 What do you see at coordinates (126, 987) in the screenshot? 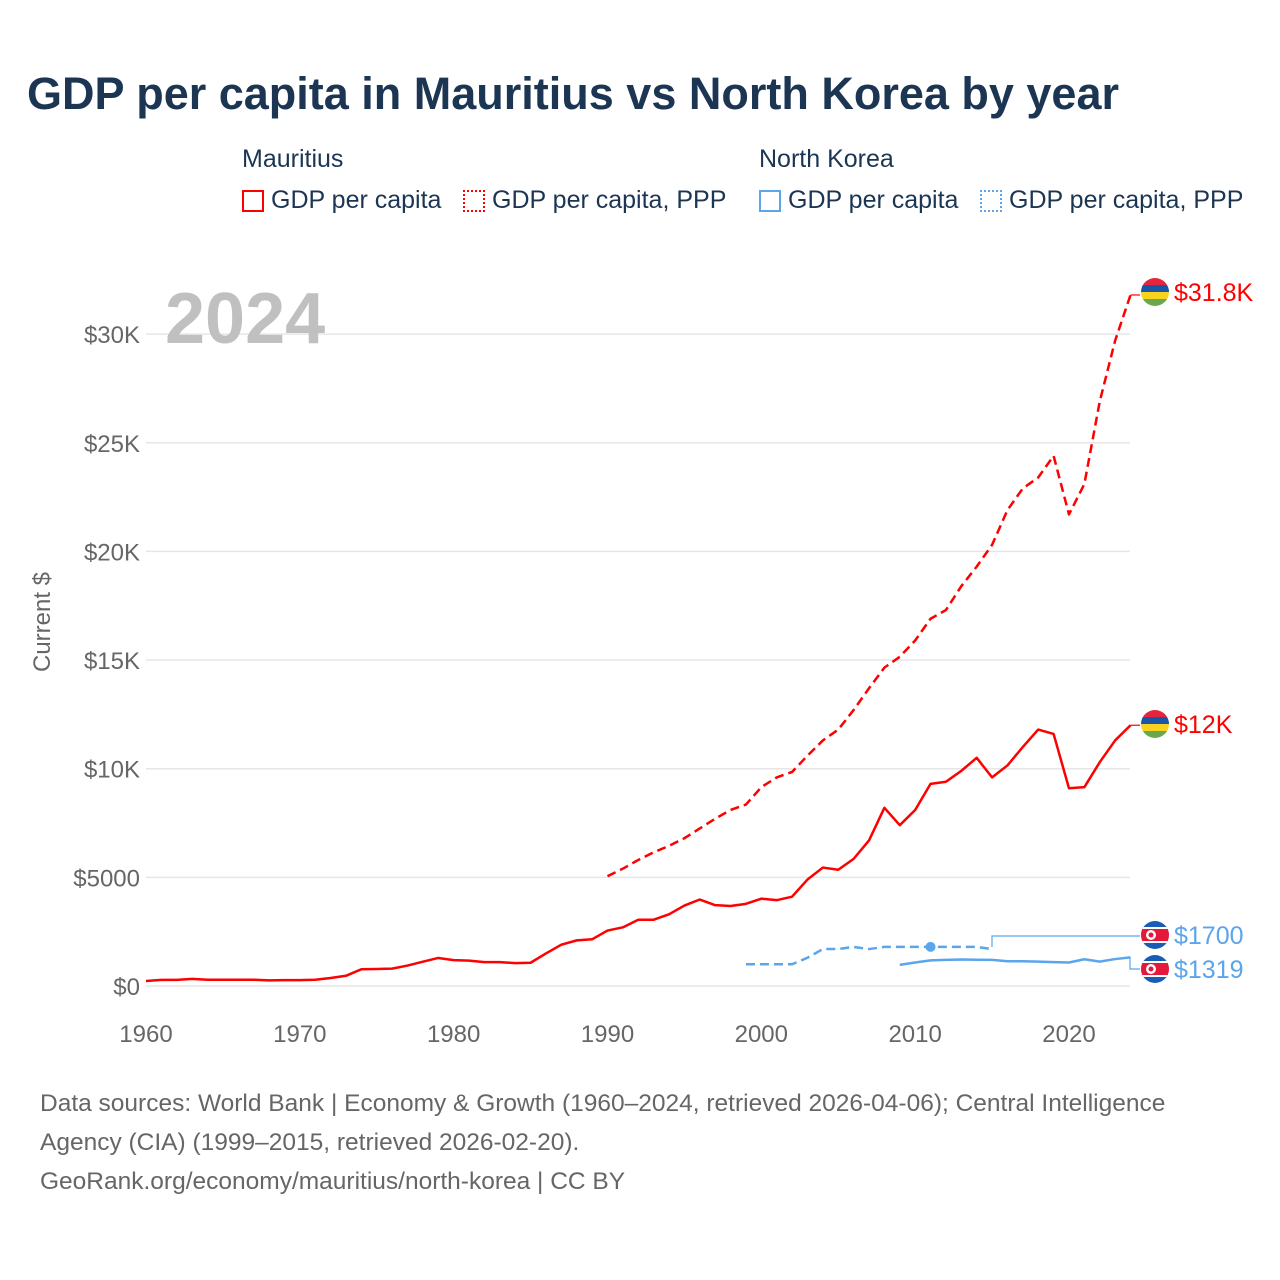
I see `y-tick-label: $0` at bounding box center [126, 987].